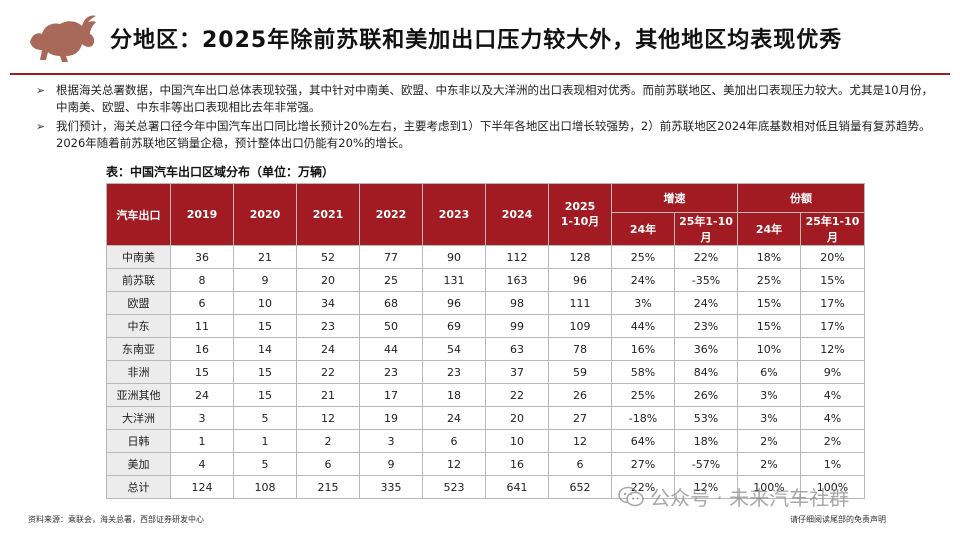 The width and height of the screenshot is (960, 540). What do you see at coordinates (328, 303) in the screenshot?
I see `value-cell: 34` at bounding box center [328, 303].